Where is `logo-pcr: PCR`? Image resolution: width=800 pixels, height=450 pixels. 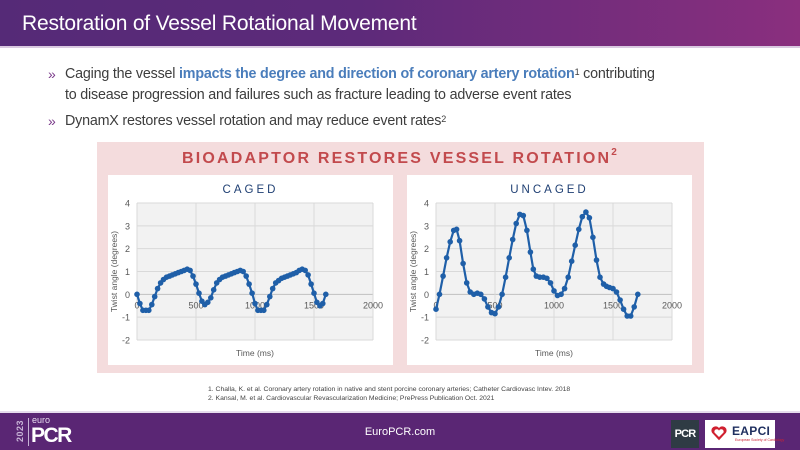
logo-pcr: PCR is located at coordinates (51, 435).